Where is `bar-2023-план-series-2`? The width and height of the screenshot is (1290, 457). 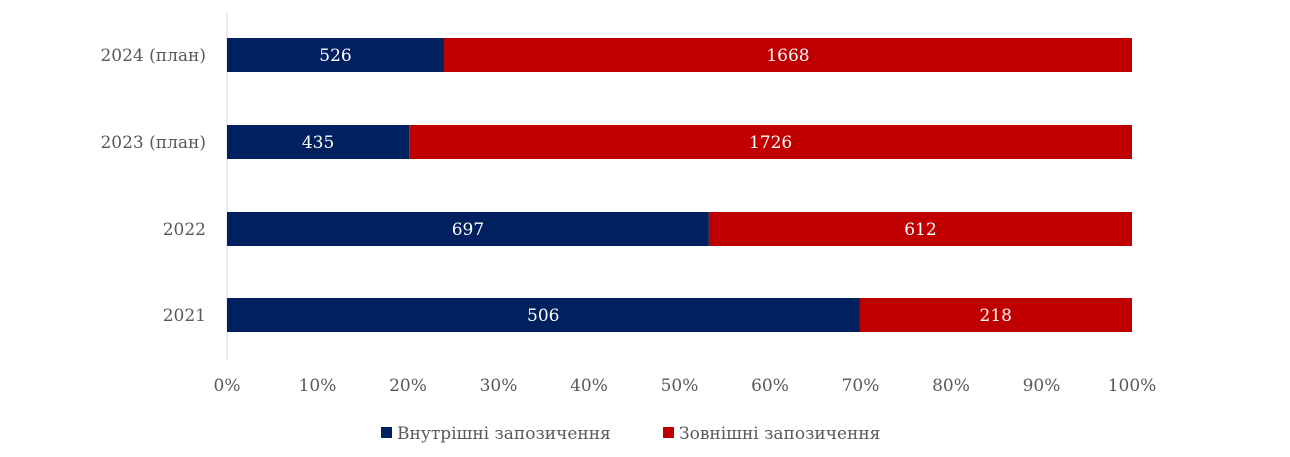
bar-2023-план-series-2 is located at coordinates (770, 142).